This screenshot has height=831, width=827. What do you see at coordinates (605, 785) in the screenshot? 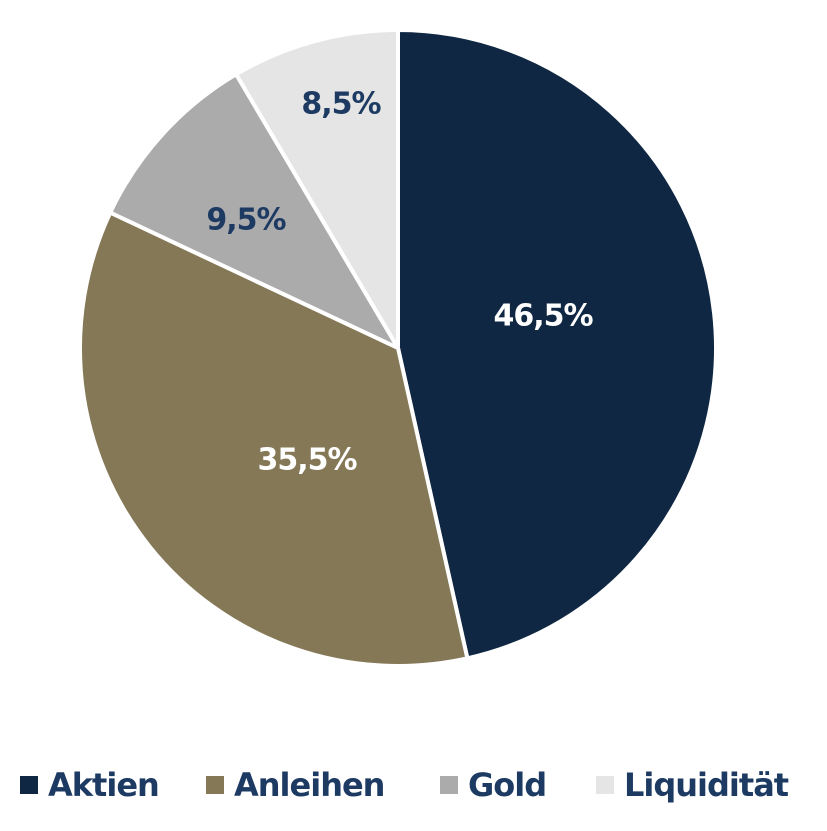
I see `legend-swatch-liquiditaet` at bounding box center [605, 785].